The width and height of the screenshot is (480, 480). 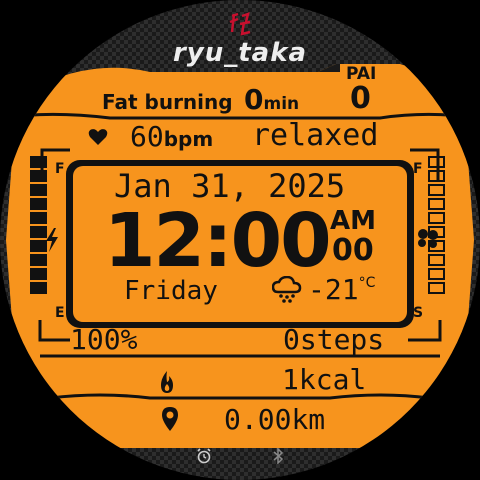 I want to click on steps-count: 0steps, so click(x=333, y=340).